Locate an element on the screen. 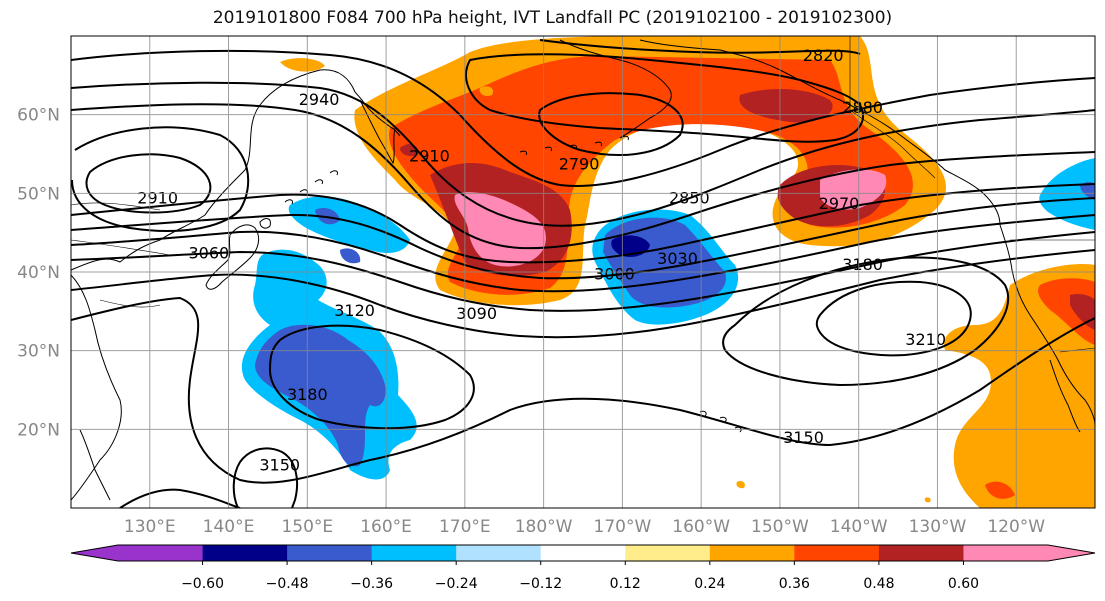 The height and width of the screenshot is (601, 1105). coast-philippines is located at coordinates (95, 465).